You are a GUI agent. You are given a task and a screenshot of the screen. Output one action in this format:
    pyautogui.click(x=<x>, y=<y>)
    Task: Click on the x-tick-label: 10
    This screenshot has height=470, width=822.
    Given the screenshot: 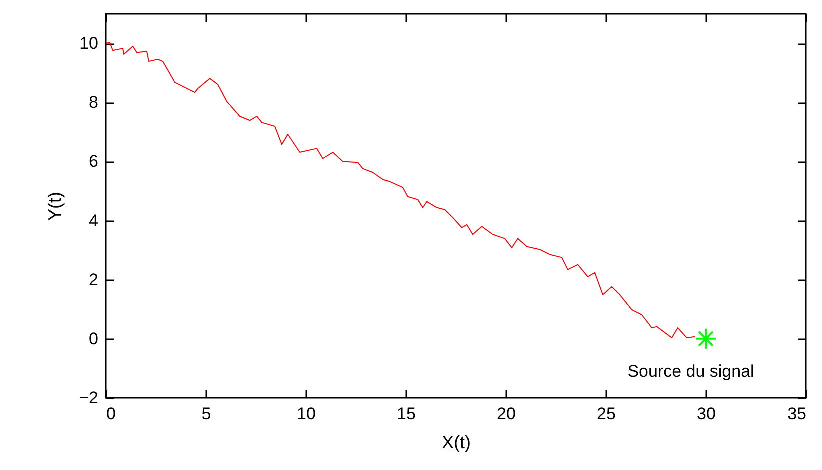 What is the action you would take?
    pyautogui.click(x=306, y=414)
    